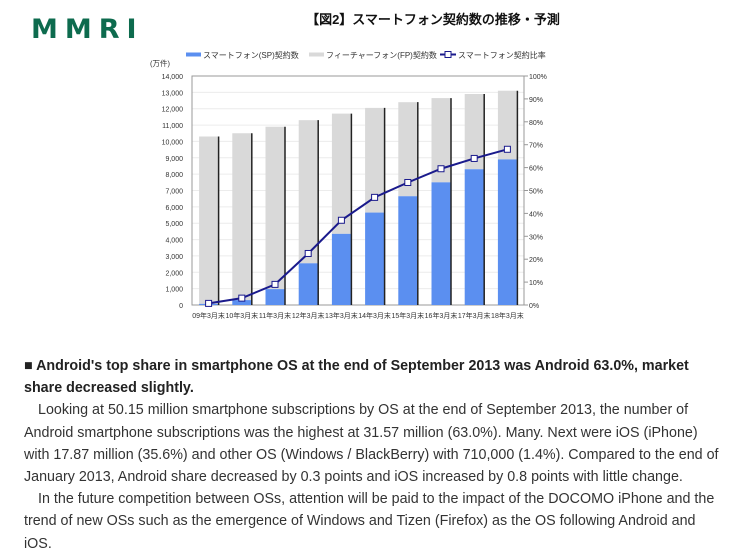 This screenshot has height=555, width=746. What do you see at coordinates (474, 315) in the screenshot?
I see `x-tick-label: 17年3月末` at bounding box center [474, 315].